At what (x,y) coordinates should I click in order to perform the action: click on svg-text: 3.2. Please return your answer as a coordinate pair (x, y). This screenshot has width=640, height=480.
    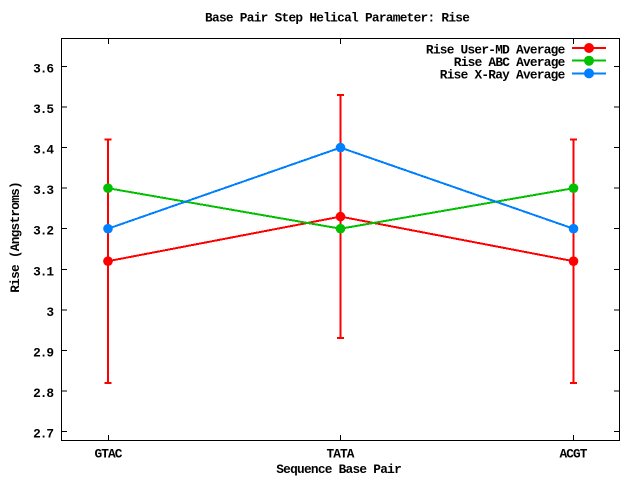
    Looking at the image, I should click on (43, 231).